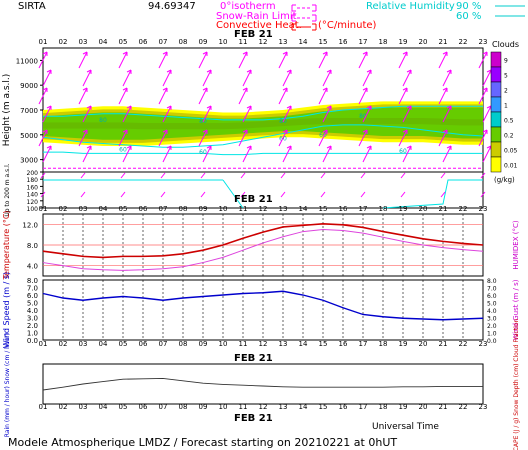 This screenshot has height=450, width=528. What do you see at coordinates (223, 344) in the screenshot?
I see `hour-label-wind: 10` at bounding box center [223, 344].